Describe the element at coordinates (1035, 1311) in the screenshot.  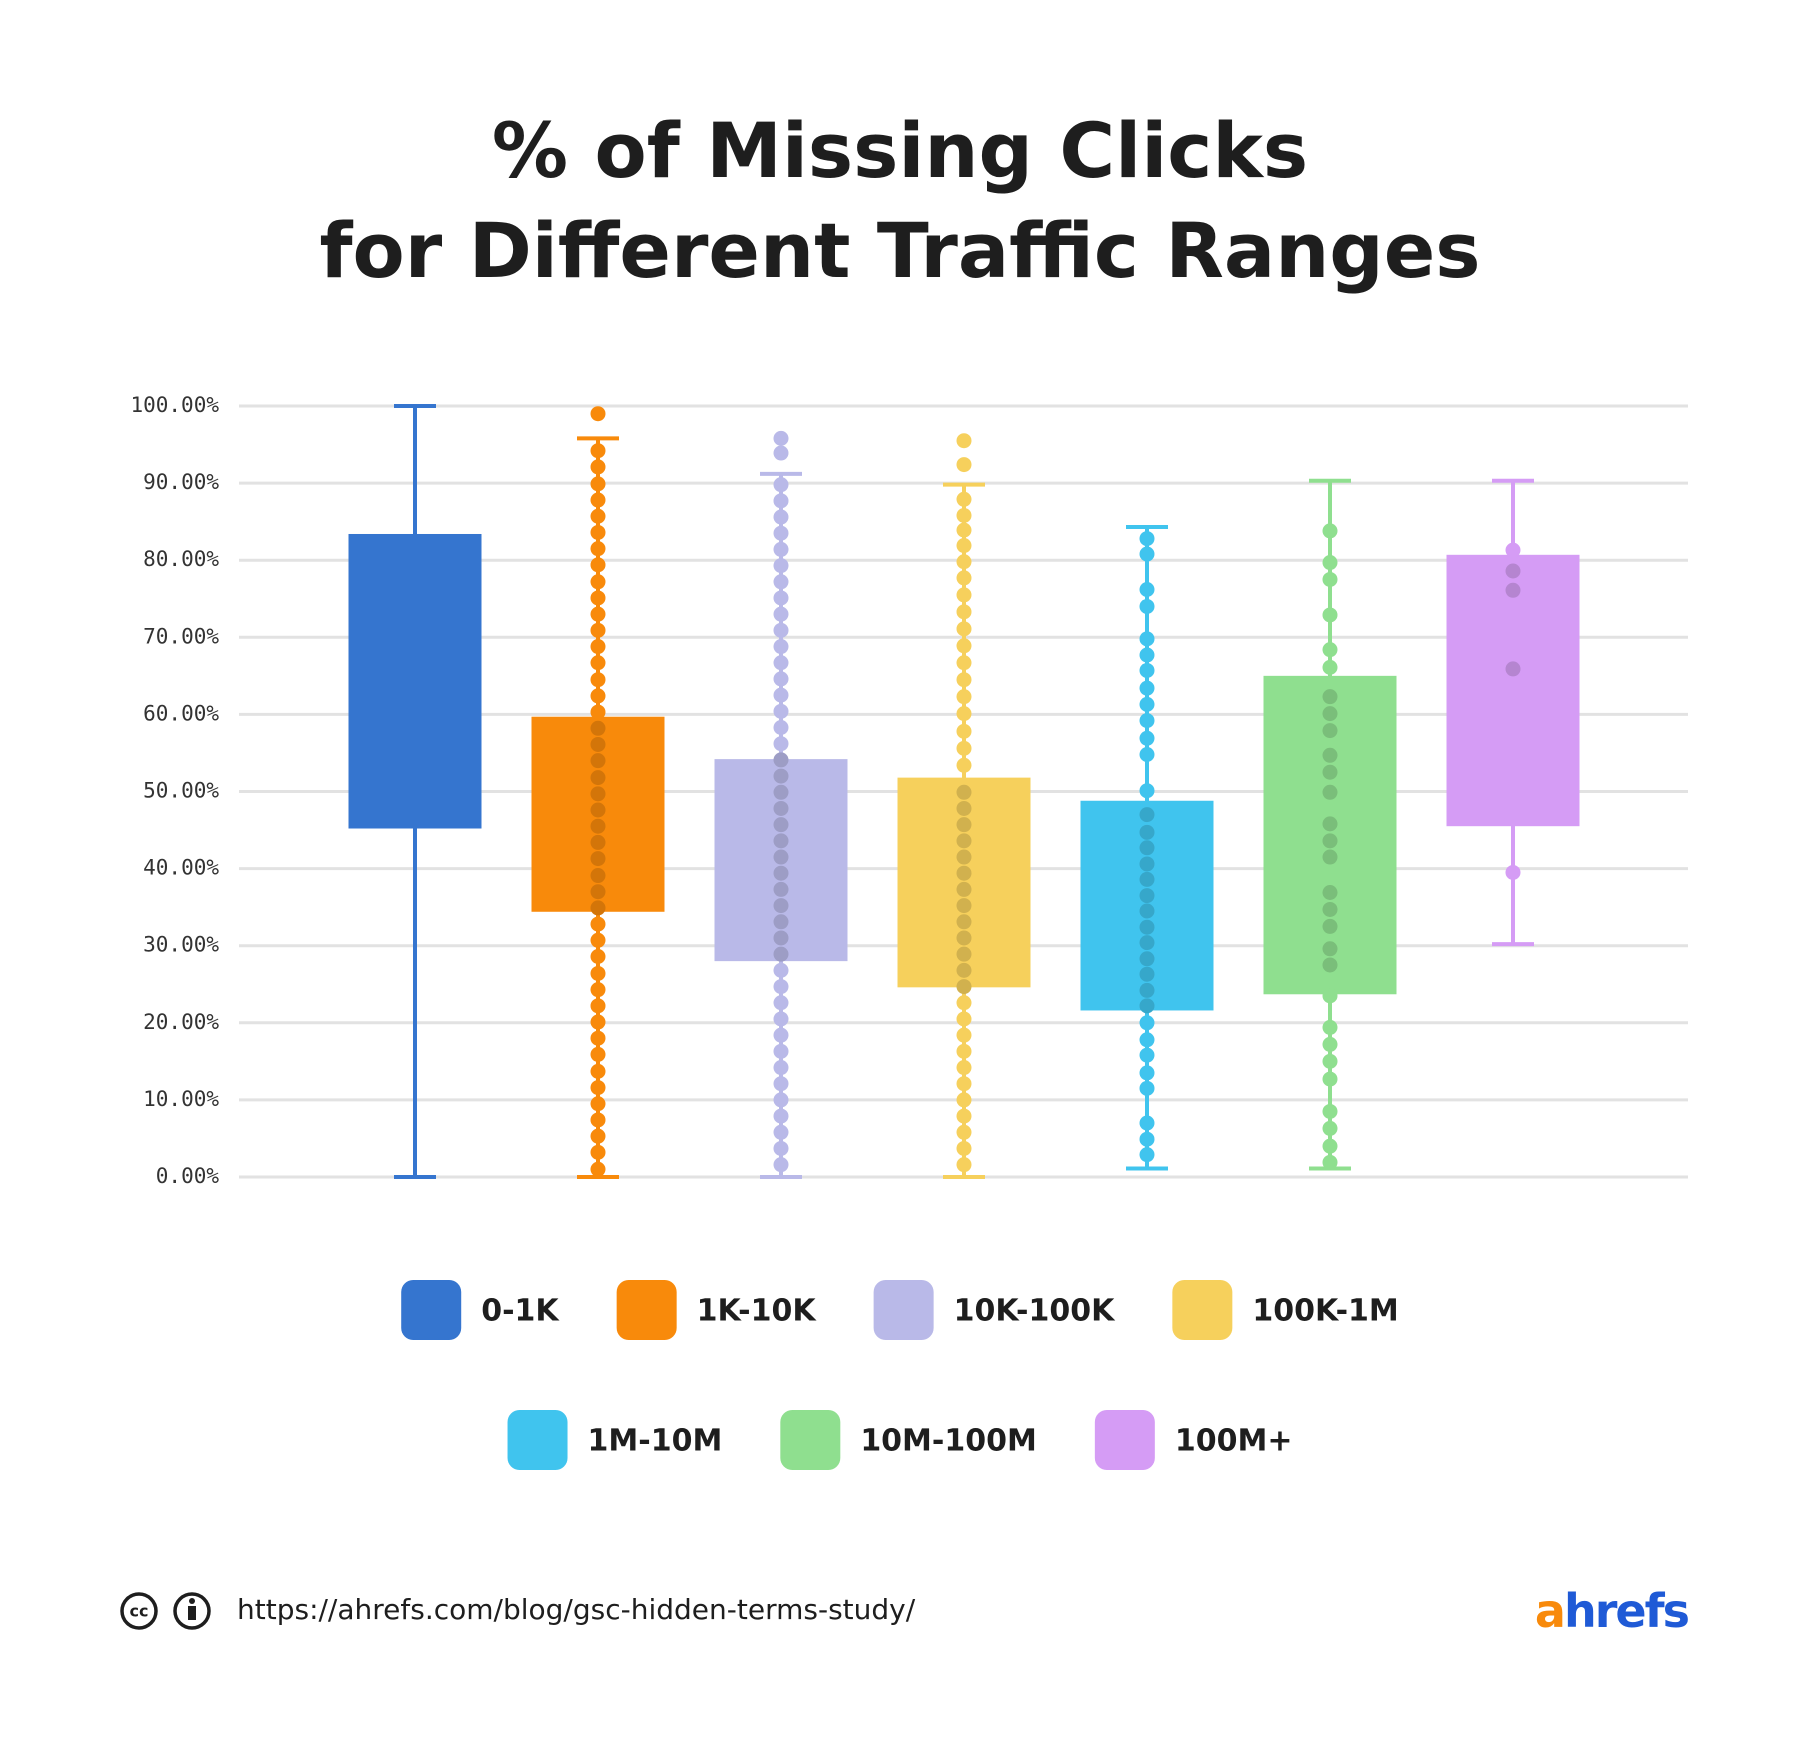
I see `legend-label: 10K-100K` at that location.